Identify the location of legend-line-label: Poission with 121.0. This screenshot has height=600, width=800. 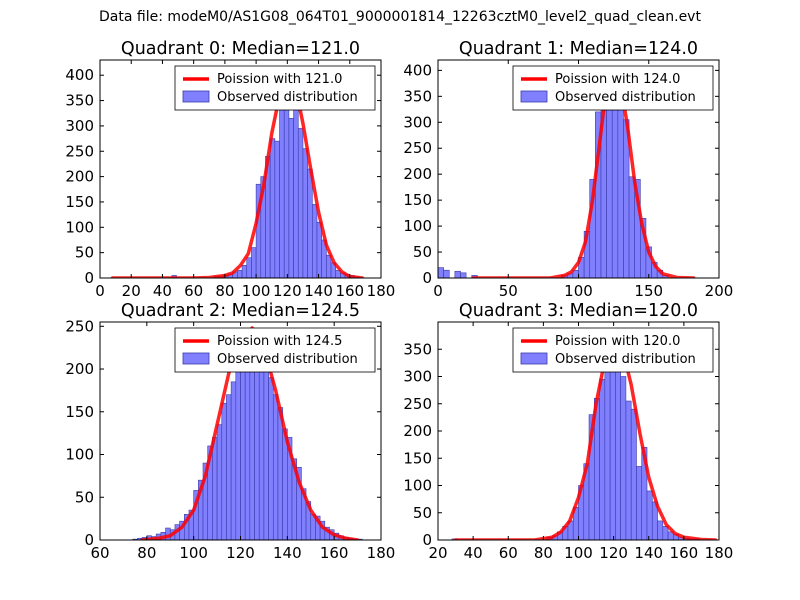
(279, 79).